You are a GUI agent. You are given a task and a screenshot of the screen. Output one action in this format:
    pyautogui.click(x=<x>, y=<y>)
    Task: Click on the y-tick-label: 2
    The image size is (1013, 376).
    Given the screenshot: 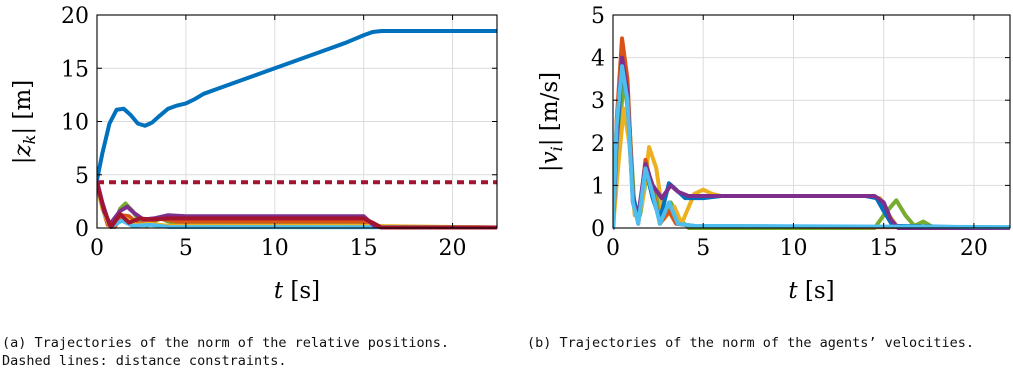 What is the action you would take?
    pyautogui.click(x=598, y=144)
    